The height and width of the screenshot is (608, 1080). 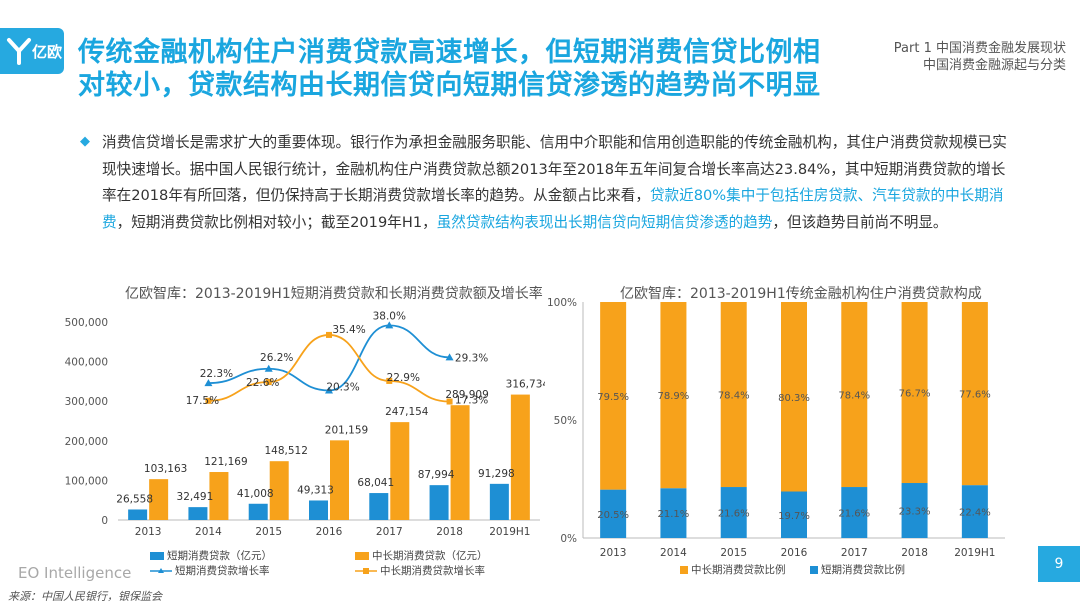 I want to click on left-y-tick-label: 200,000, so click(x=86, y=442).